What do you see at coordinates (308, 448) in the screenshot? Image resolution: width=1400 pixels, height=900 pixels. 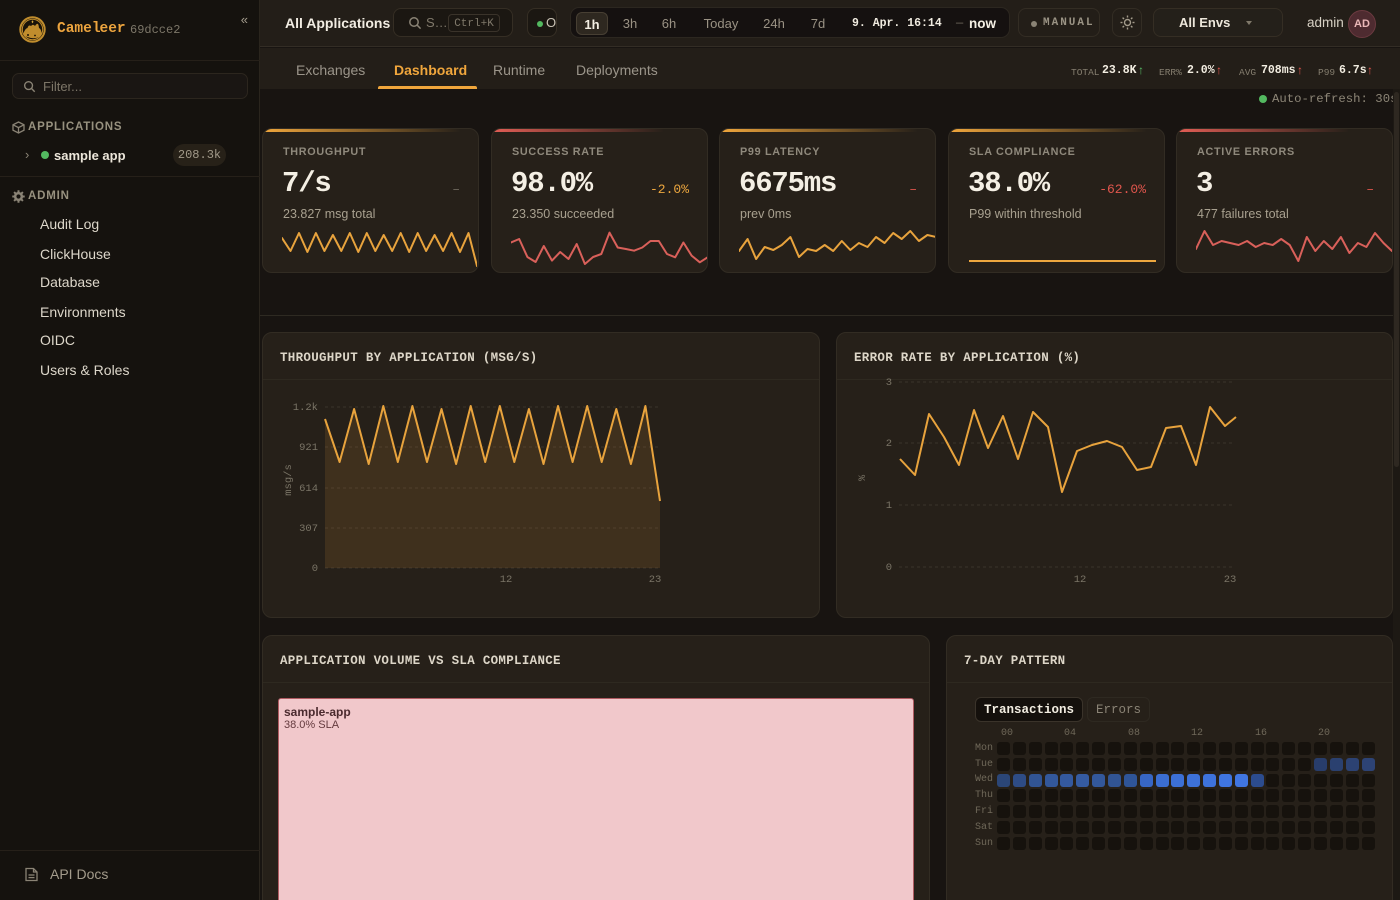 I see `svg-text: 921` at bounding box center [308, 448].